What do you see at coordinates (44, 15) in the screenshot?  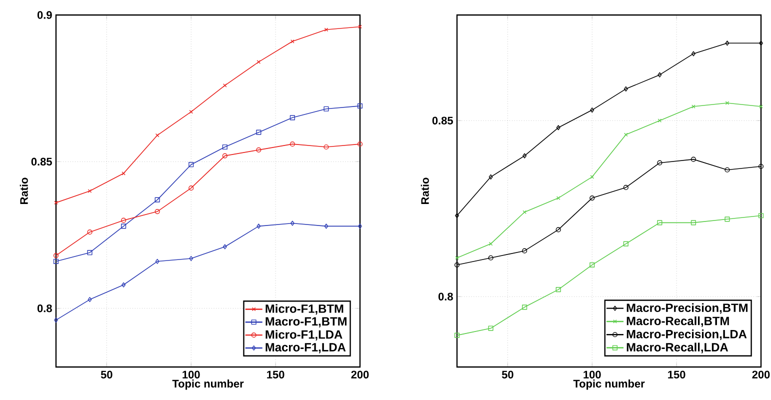 I see `y-tick-label: 0.9` at bounding box center [44, 15].